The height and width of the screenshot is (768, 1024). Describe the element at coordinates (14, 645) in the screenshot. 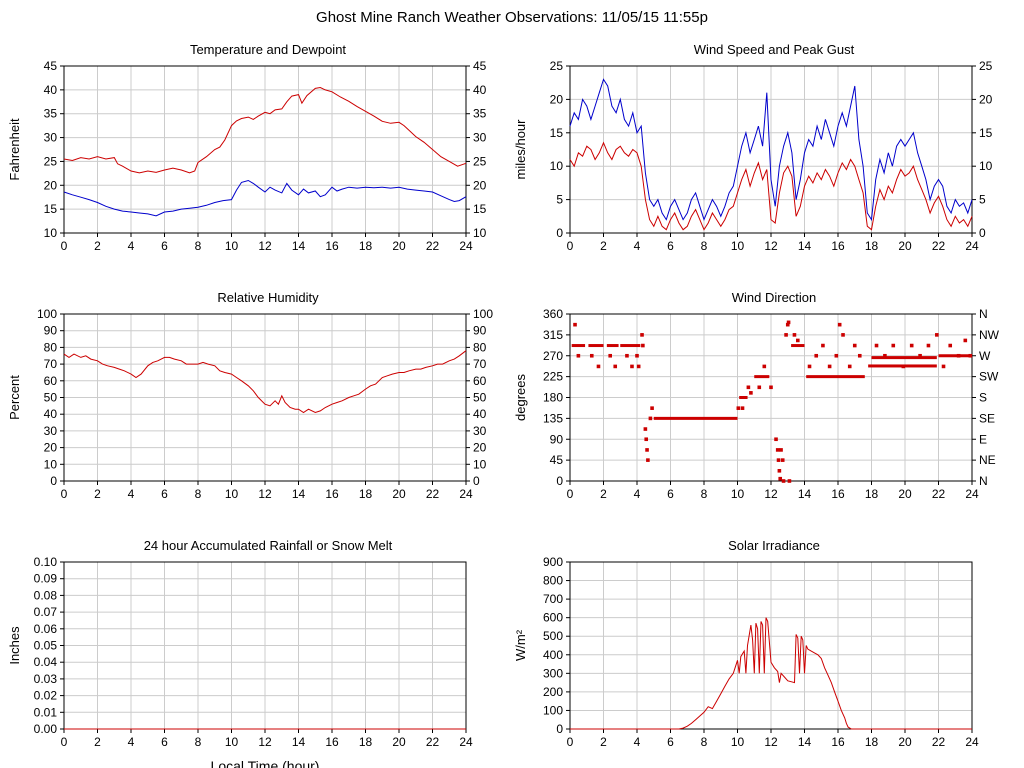

I see `svg-text: Inches` at that location.